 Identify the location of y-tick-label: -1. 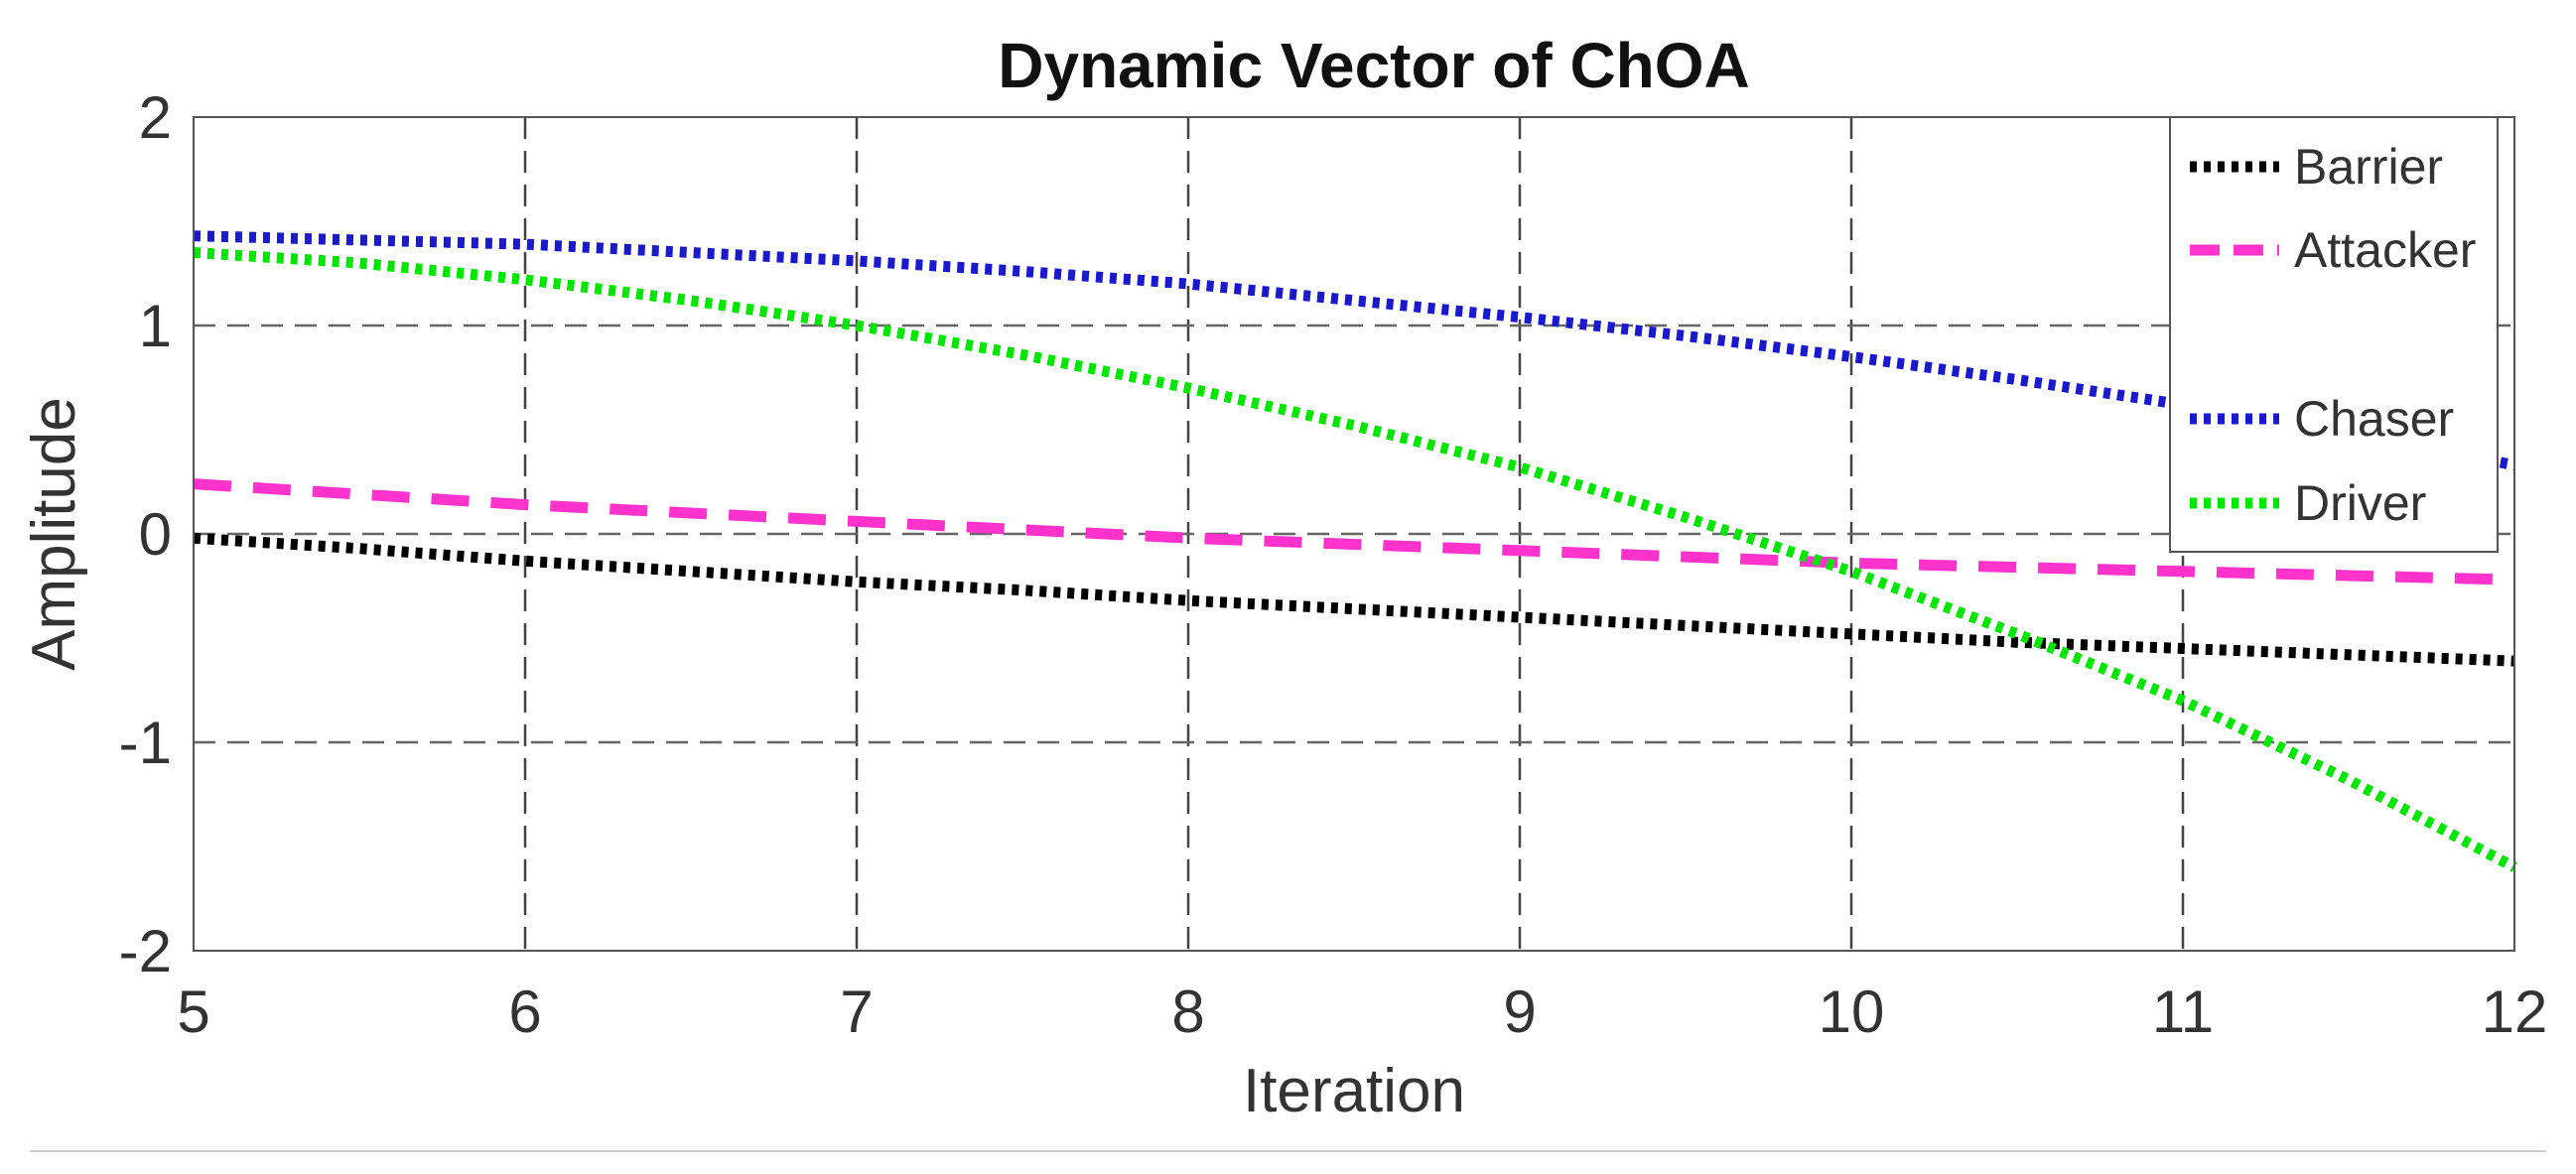
(145, 743).